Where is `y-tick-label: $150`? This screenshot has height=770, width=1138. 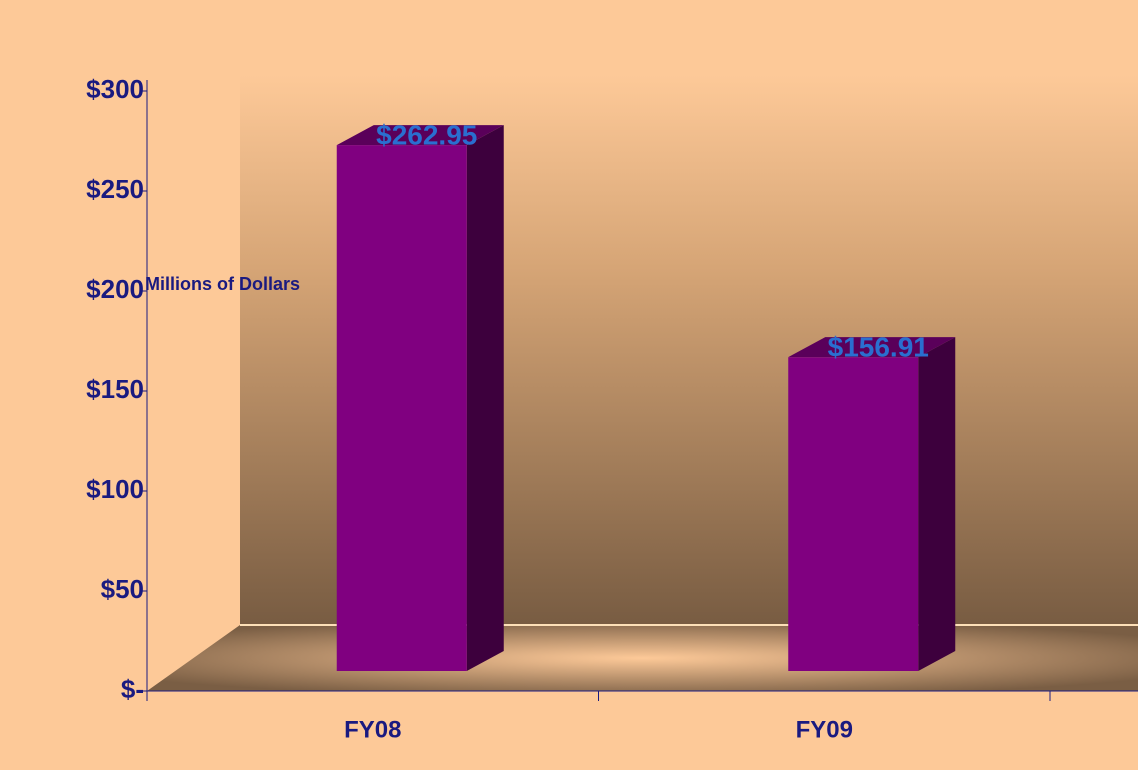
y-tick-label: $150 is located at coordinates (115, 389).